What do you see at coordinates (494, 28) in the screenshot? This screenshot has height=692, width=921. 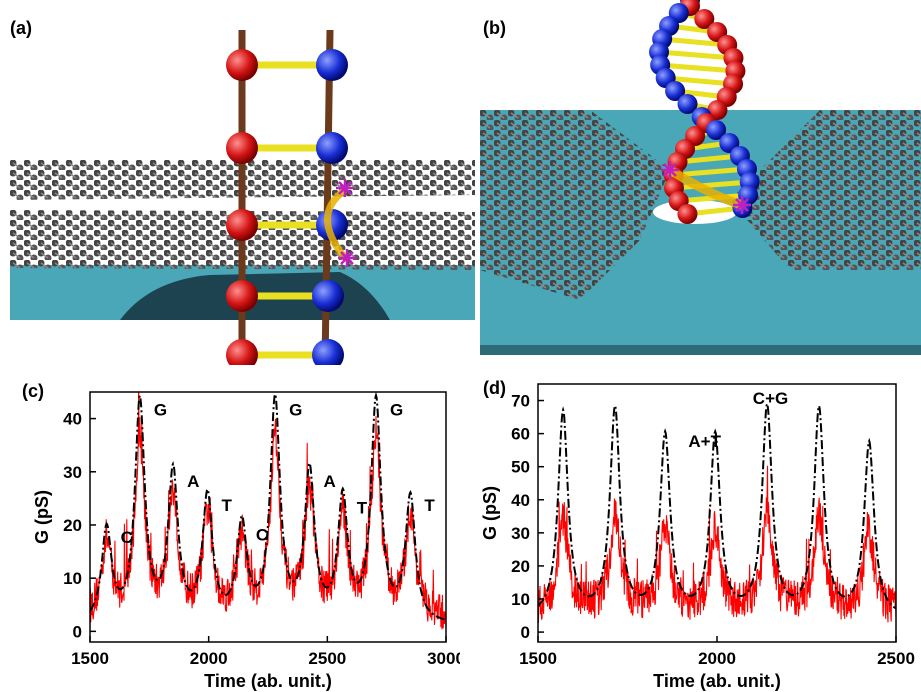 I see `panel-label-b: (b)` at bounding box center [494, 28].